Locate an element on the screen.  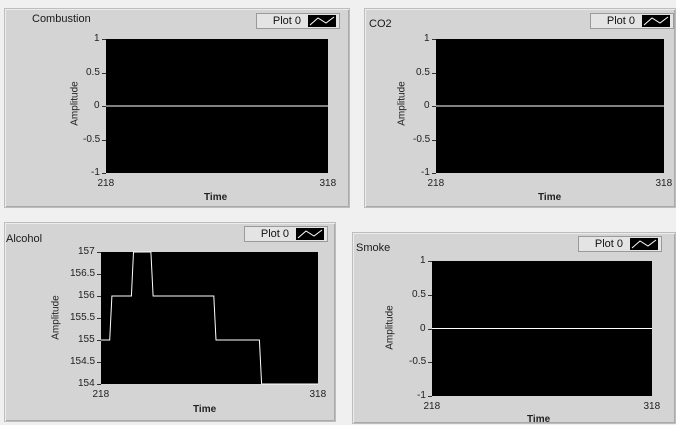
plot-area-smoke is located at coordinates (542, 328).